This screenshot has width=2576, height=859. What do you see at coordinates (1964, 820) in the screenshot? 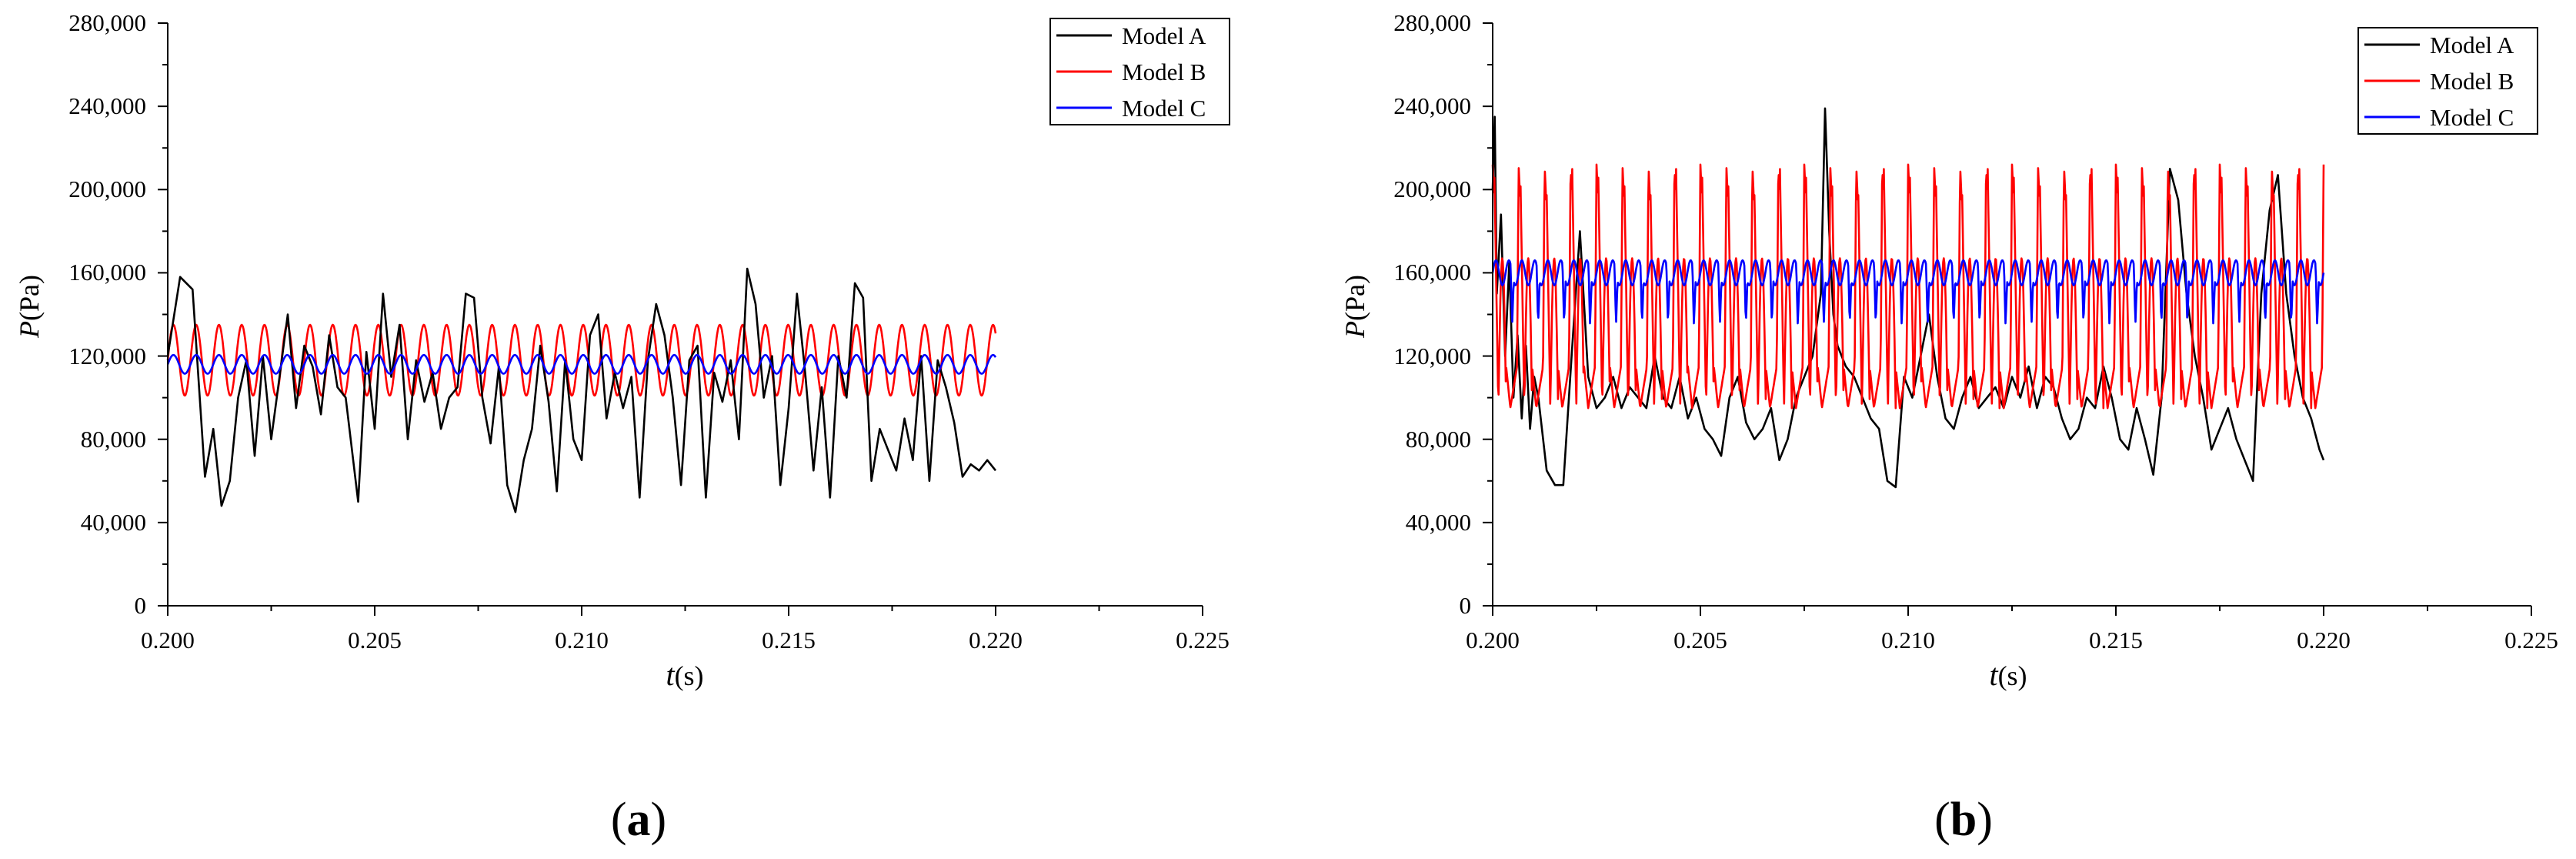
I see `panel-label: (b)` at bounding box center [1964, 820].